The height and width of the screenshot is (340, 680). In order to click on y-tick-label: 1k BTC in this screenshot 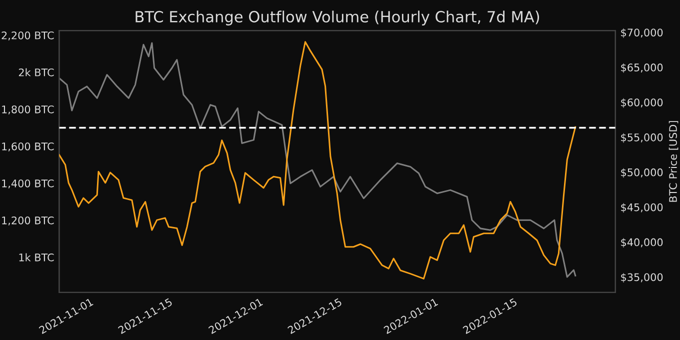, I will do `click(36, 257)`.